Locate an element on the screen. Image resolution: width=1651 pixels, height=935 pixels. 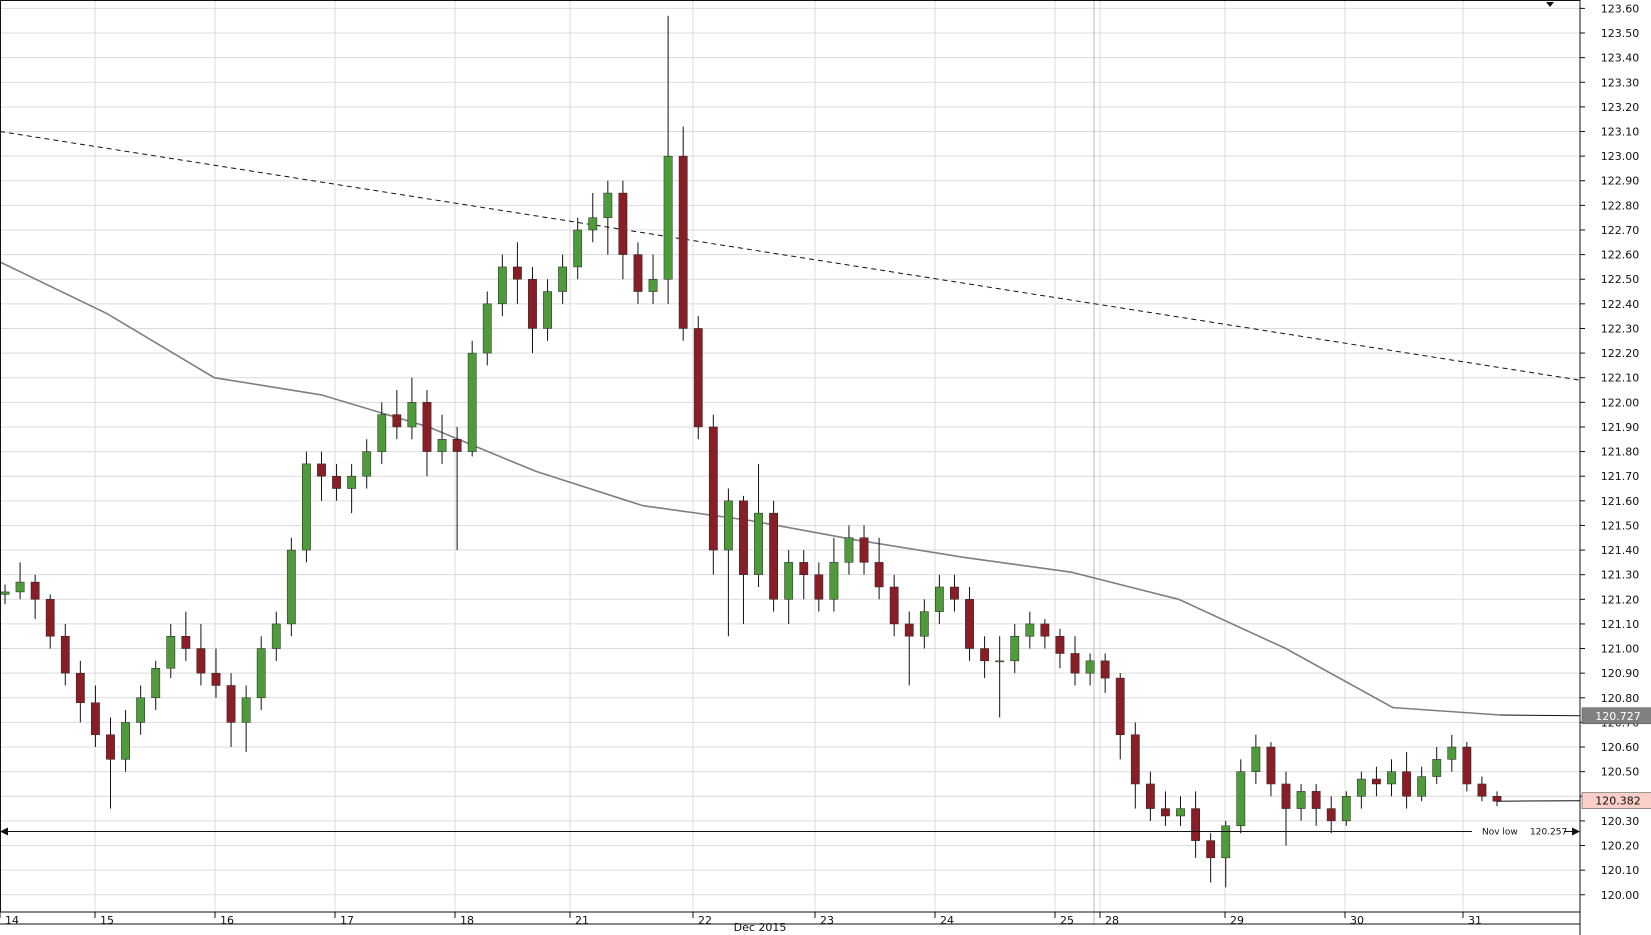
y-tick-label: 120.00 is located at coordinates (1620, 895).